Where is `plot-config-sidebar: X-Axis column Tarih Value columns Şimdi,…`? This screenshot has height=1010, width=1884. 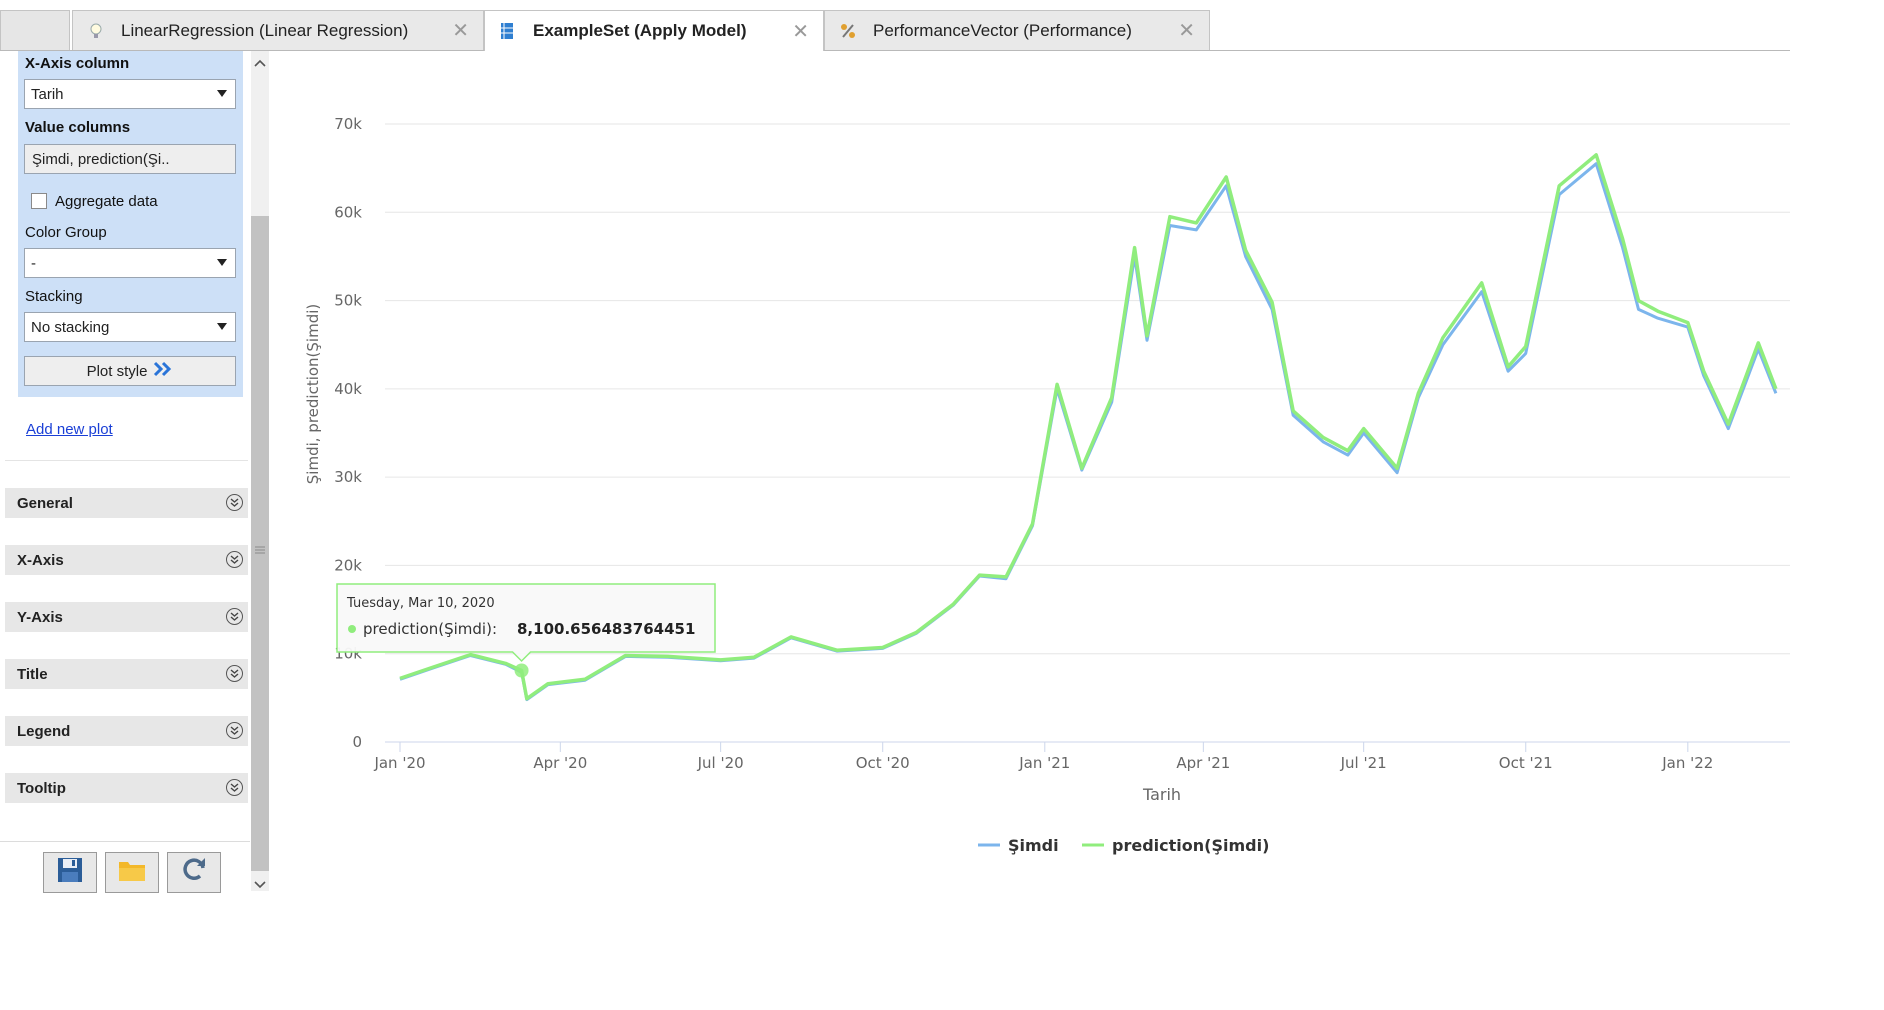
plot-config-sidebar: X-Axis column Tarih Value columns Şimdi,… is located at coordinates (125, 472).